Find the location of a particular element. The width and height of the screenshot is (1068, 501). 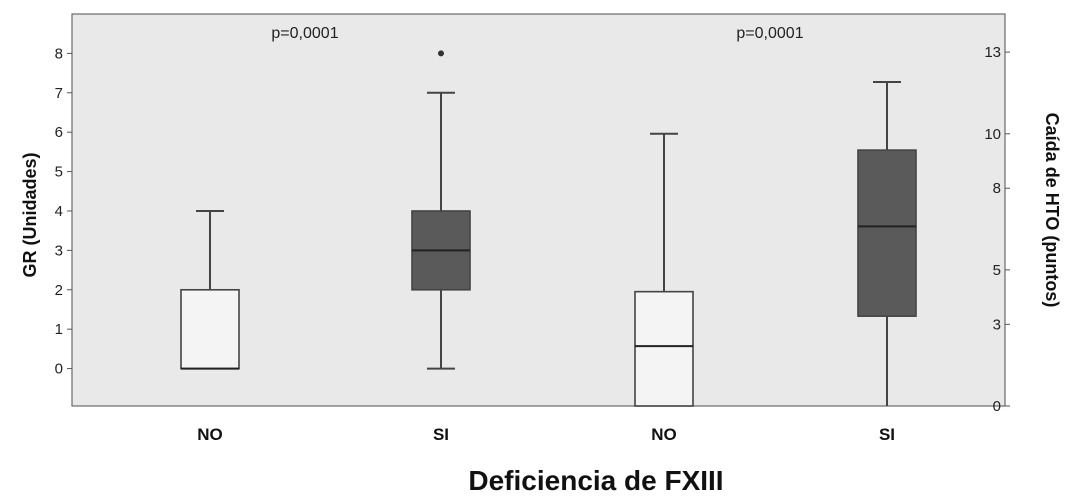

right-axis-title: Caída de HTO (puntos) is located at coordinates (1052, 210).